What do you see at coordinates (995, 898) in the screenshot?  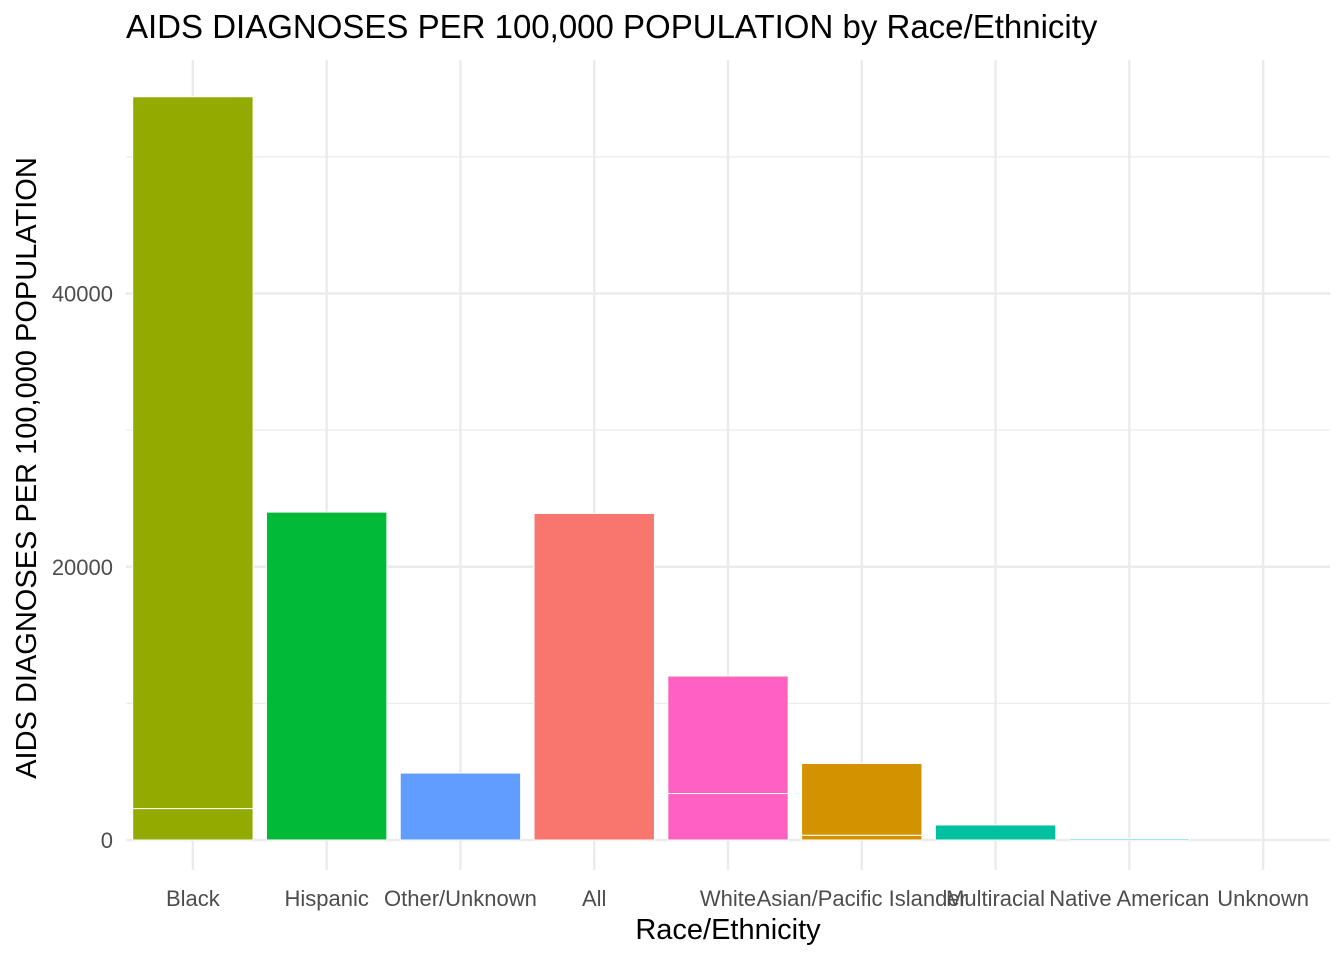 I see `x-tick-label: Multiracial` at bounding box center [995, 898].